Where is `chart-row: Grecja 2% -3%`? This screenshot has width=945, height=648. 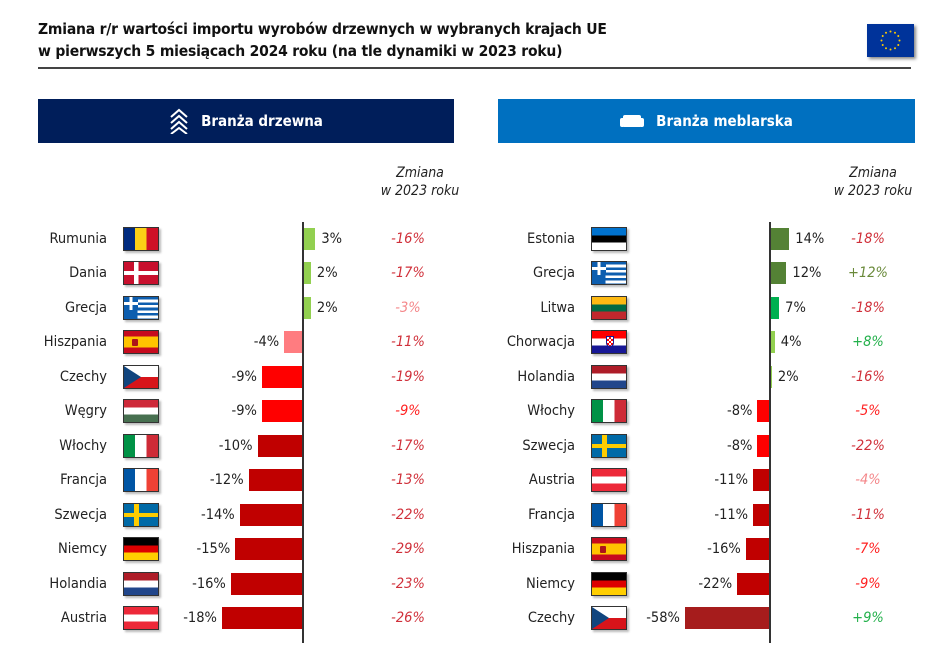
chart-row: Grecja 2% -3% is located at coordinates (472, 308).